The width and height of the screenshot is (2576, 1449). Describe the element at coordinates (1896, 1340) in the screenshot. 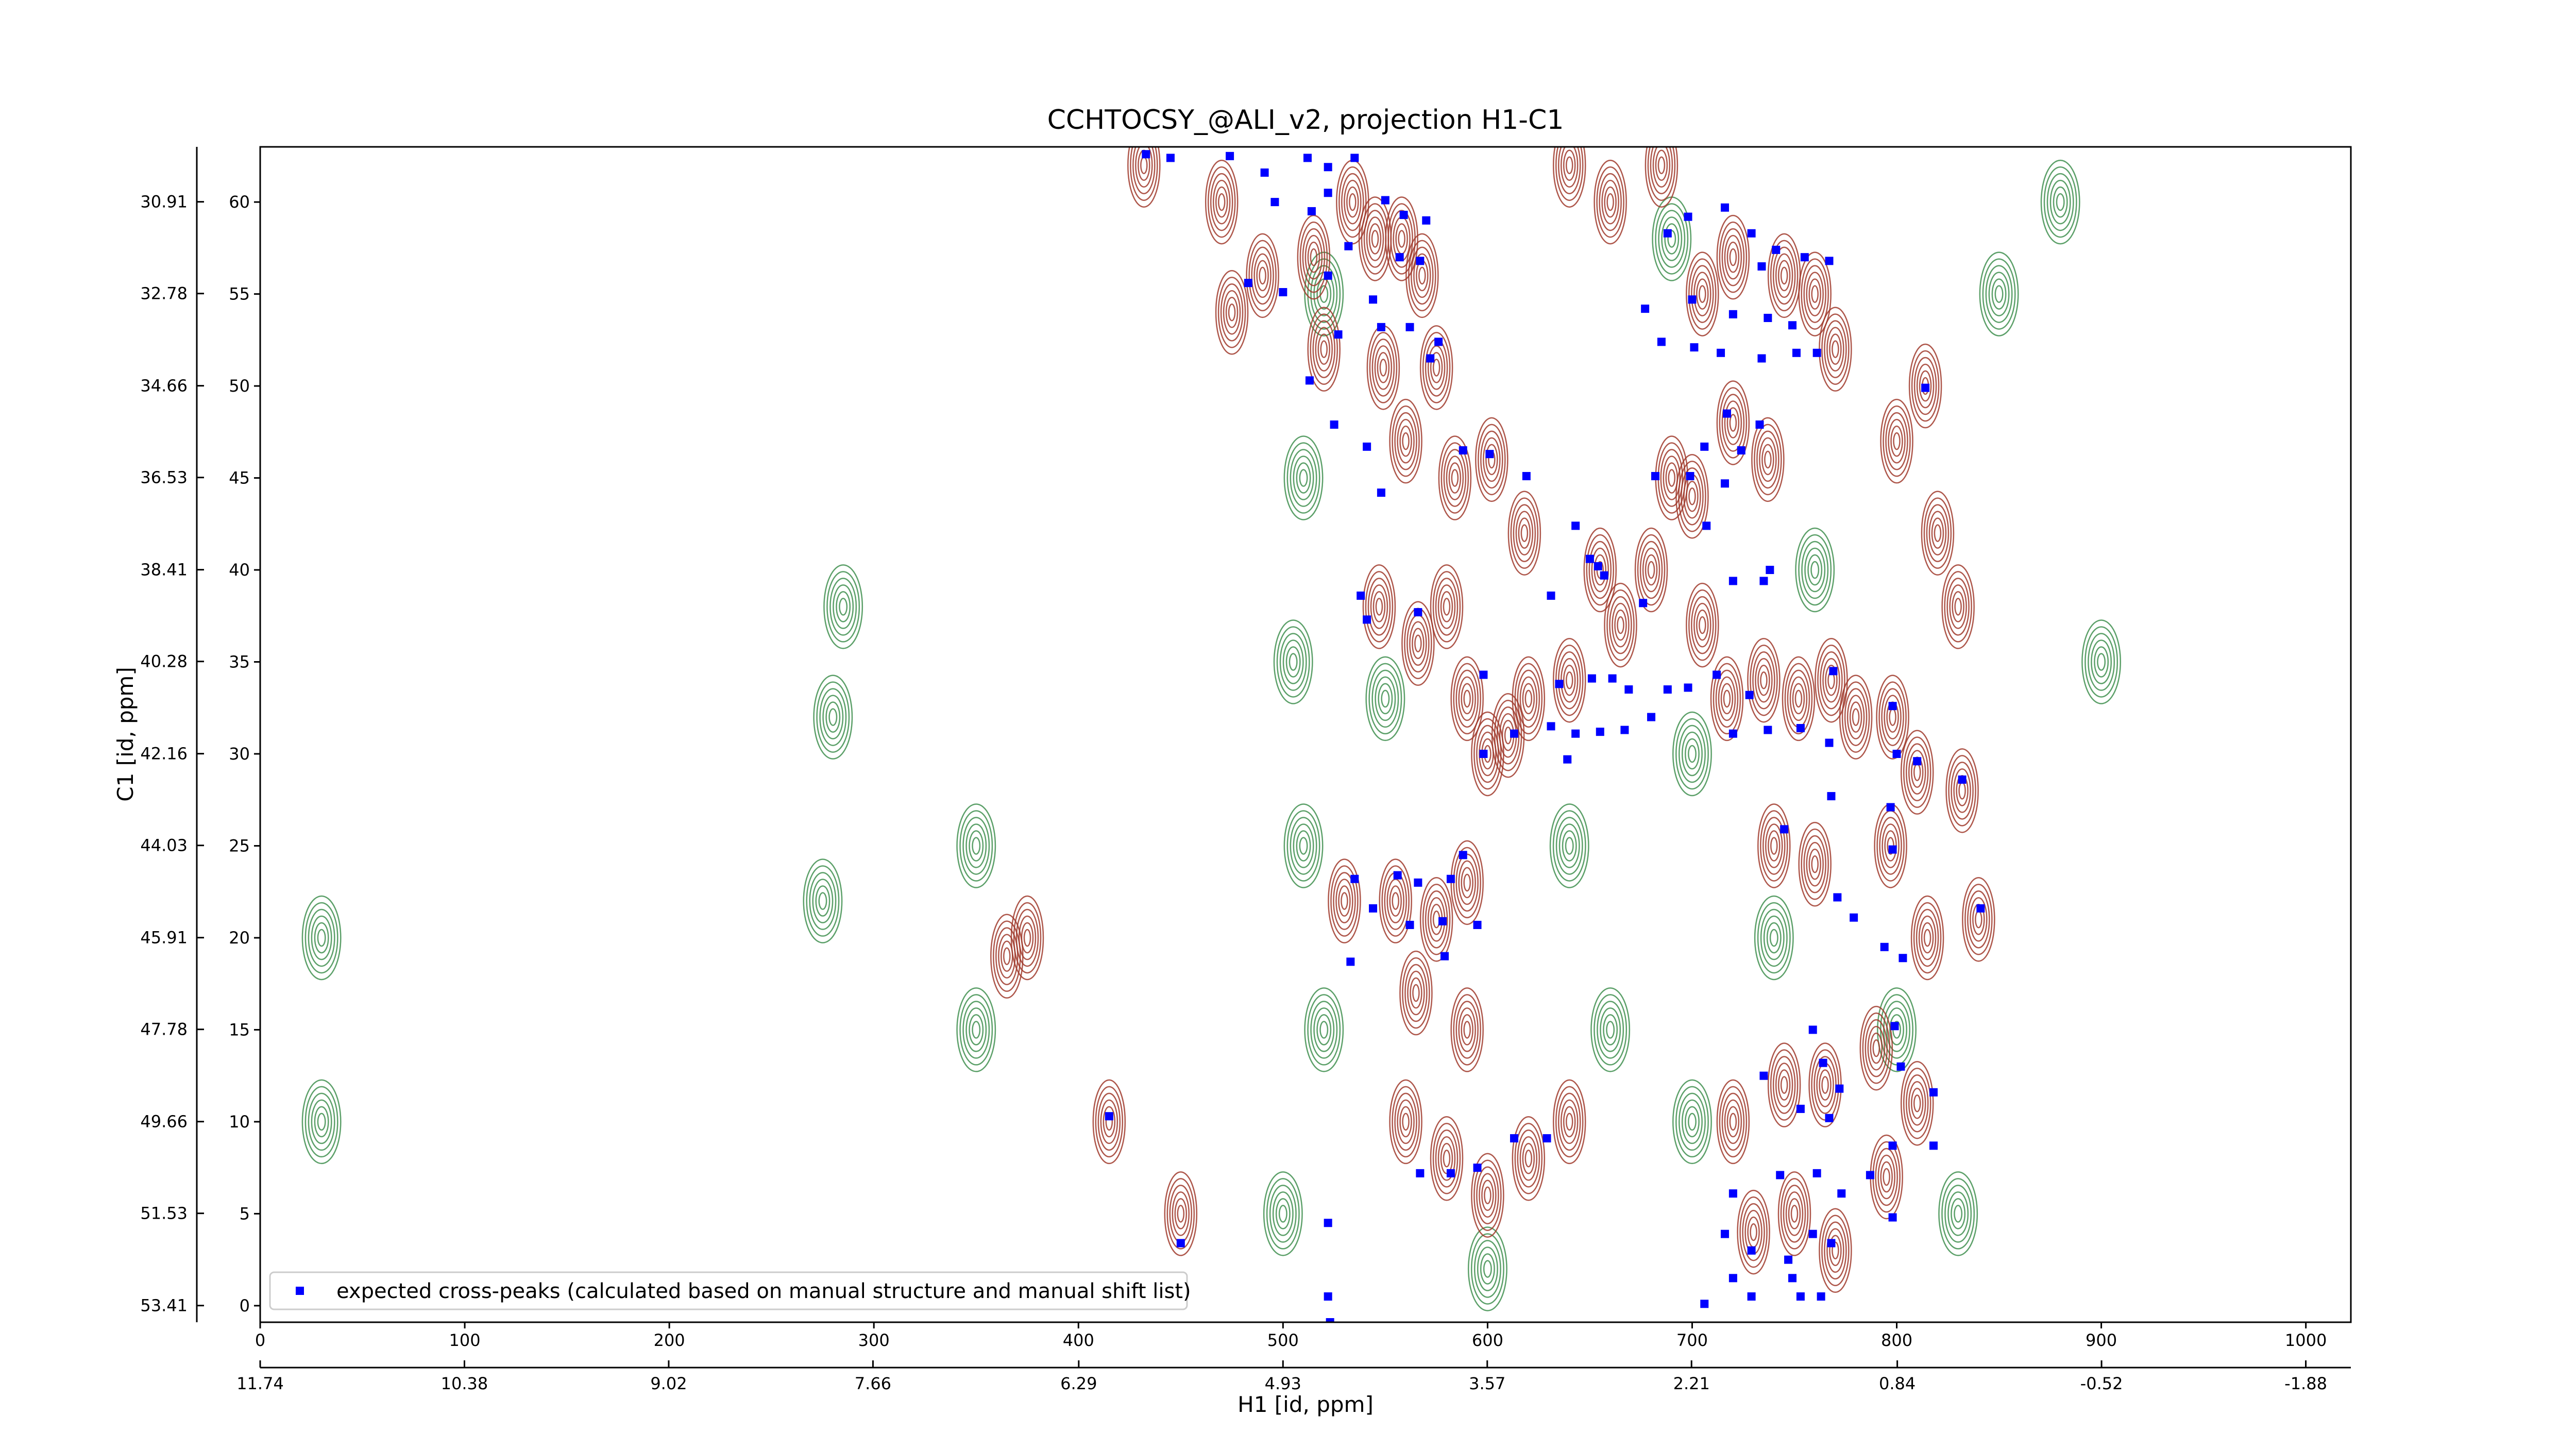

I see `x-tick-label: 800` at that location.